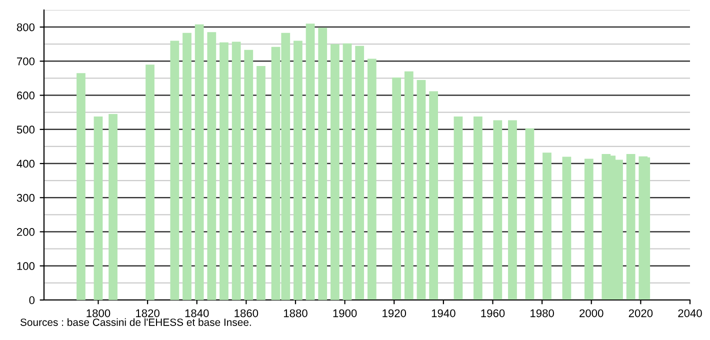 This screenshot has width=710, height=340. What do you see at coordinates (197, 313) in the screenshot?
I see `x-tick-label: 1840` at bounding box center [197, 313].